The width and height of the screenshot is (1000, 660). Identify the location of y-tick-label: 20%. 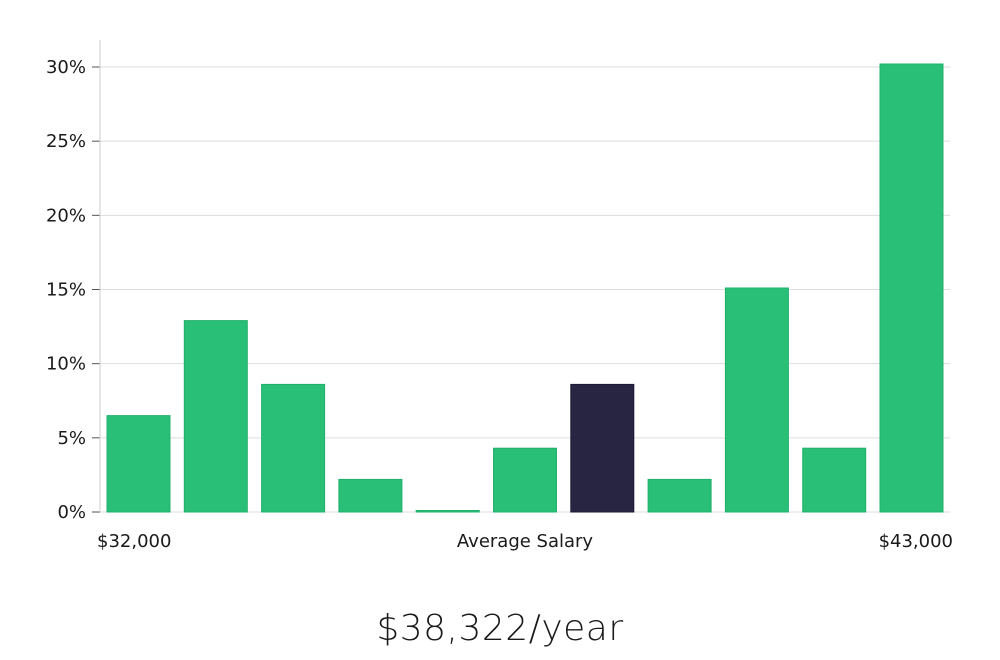
(66, 215).